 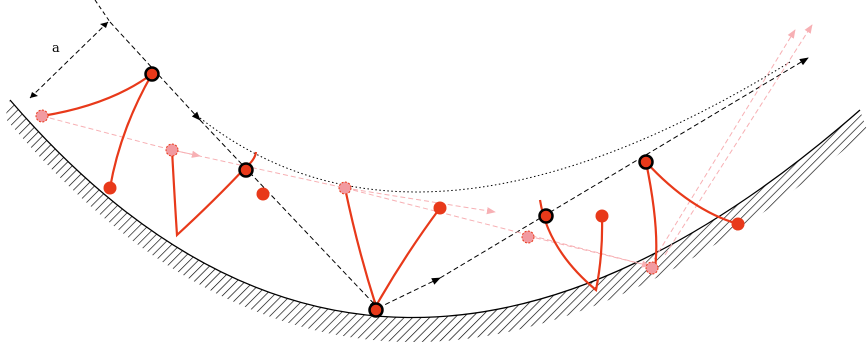 I want to click on dimension-label: a, so click(x=56, y=48).